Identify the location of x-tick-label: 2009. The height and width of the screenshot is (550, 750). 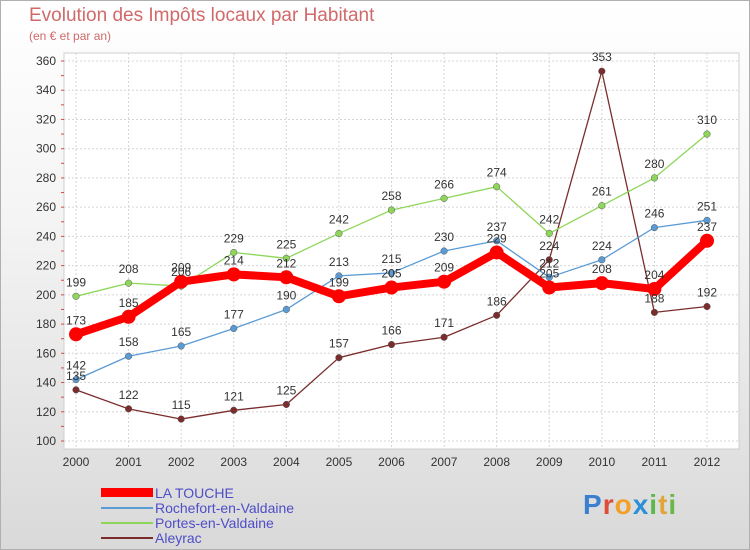
(549, 462).